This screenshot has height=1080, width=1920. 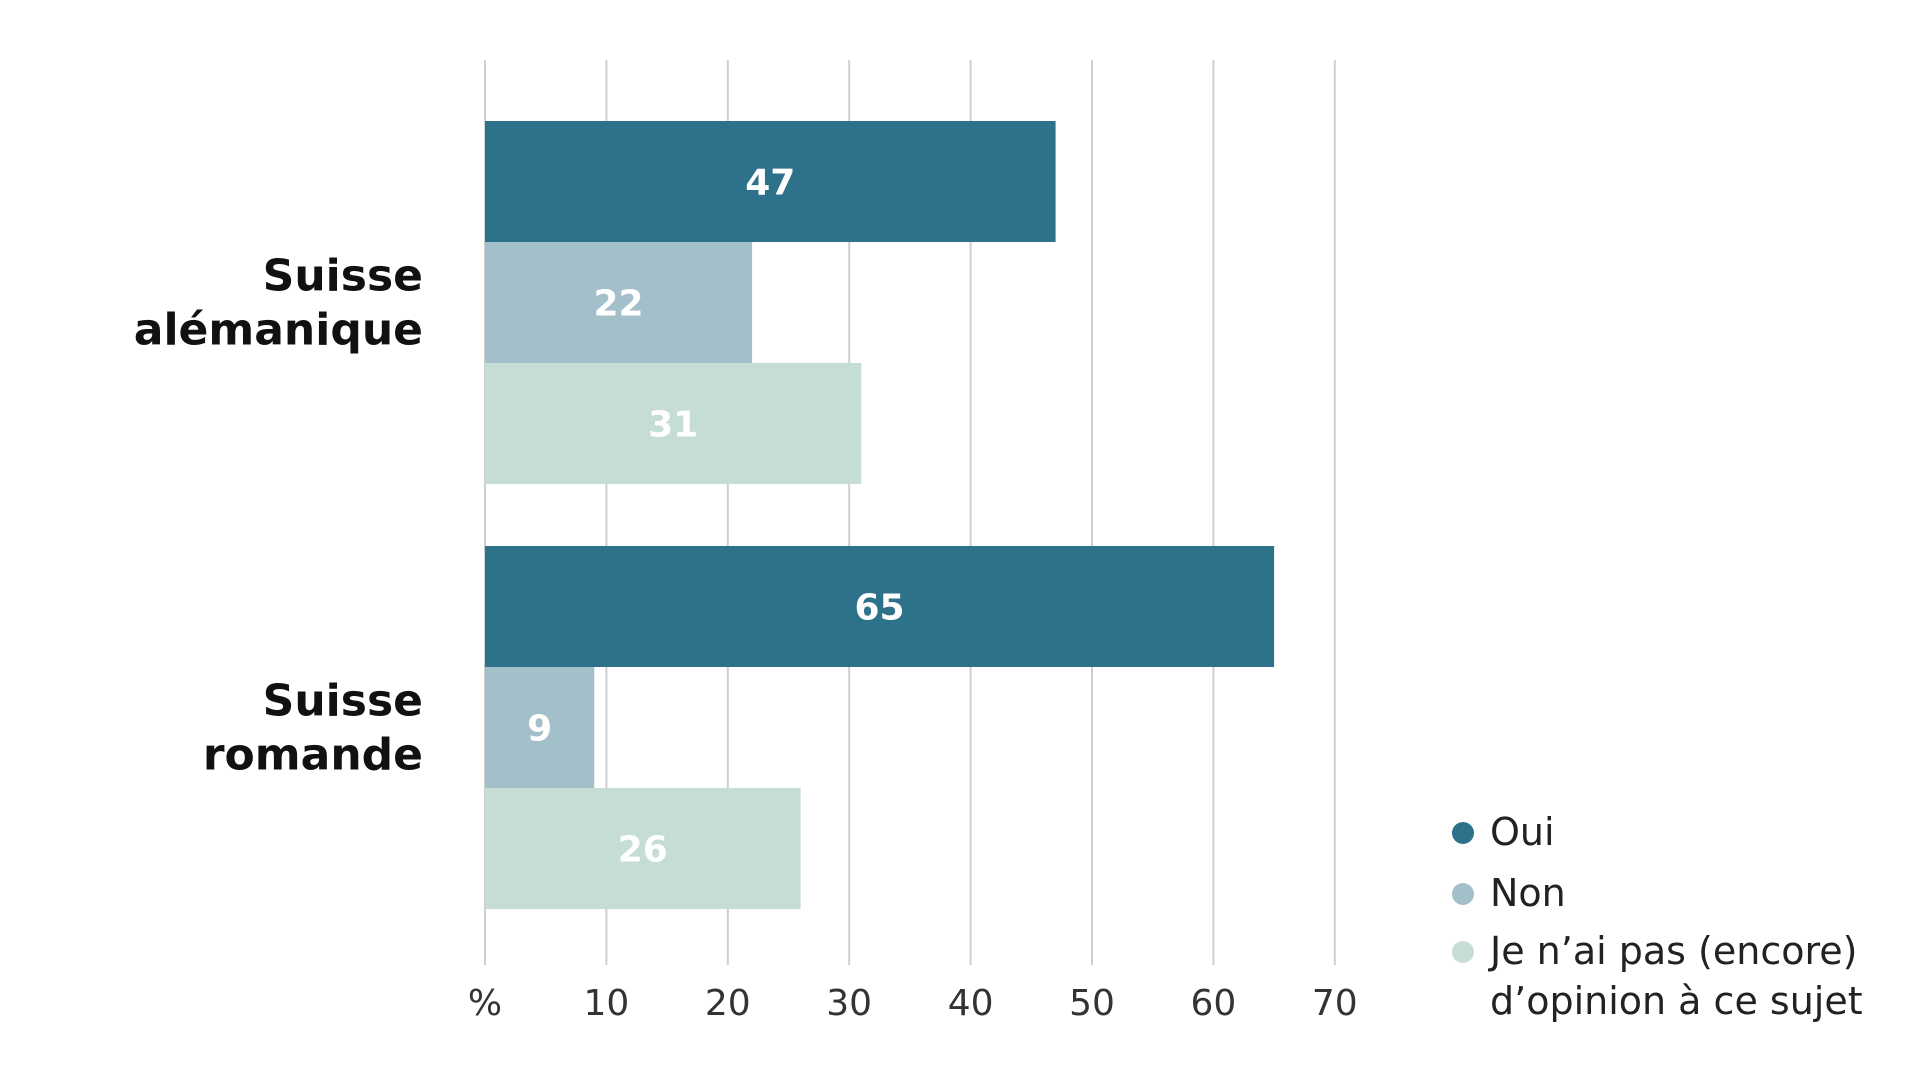 I want to click on bar-value-label: 65, so click(x=879, y=608).